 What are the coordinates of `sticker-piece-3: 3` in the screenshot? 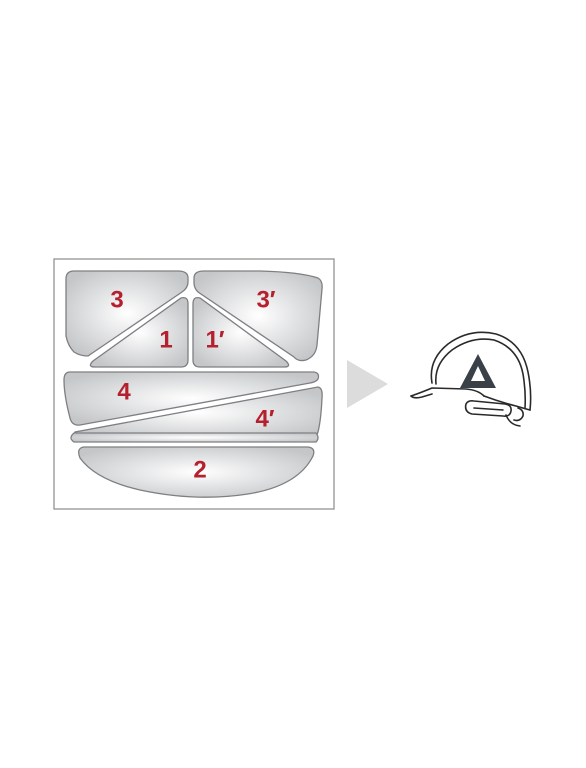 It's located at (127, 313).